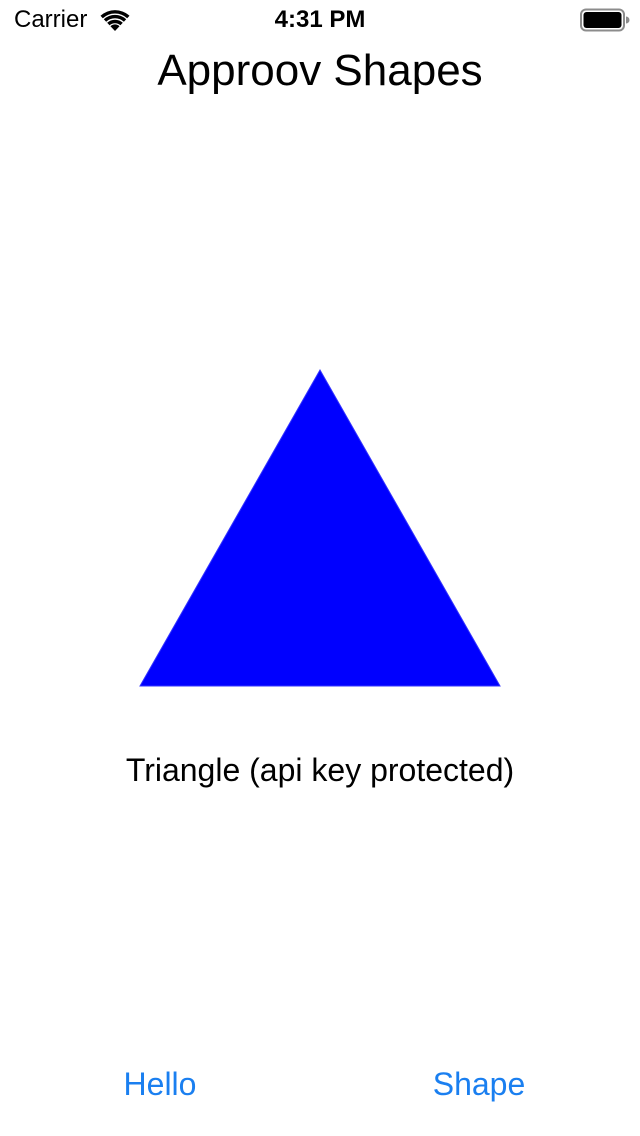 The height and width of the screenshot is (1136, 640). Describe the element at coordinates (51, 19) in the screenshot. I see `carrier-label: Carrier` at that location.